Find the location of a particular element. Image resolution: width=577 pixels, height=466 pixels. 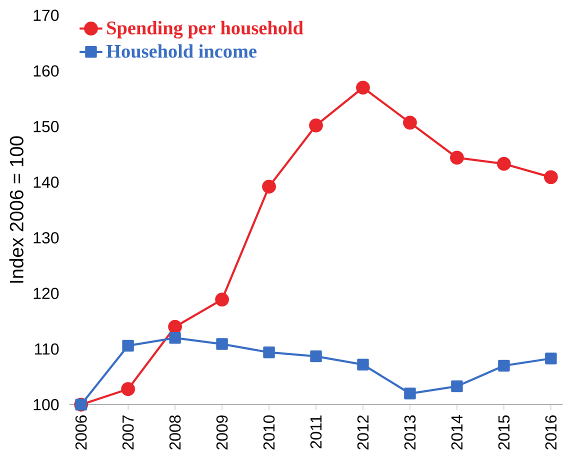

y-axis-title: Index 2006 = 100 is located at coordinates (16, 209).